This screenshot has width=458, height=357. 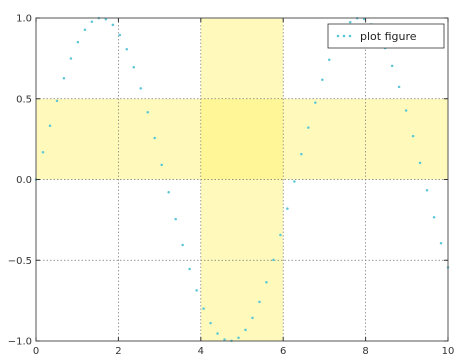 I want to click on x-tick-label: 6, so click(x=283, y=351).